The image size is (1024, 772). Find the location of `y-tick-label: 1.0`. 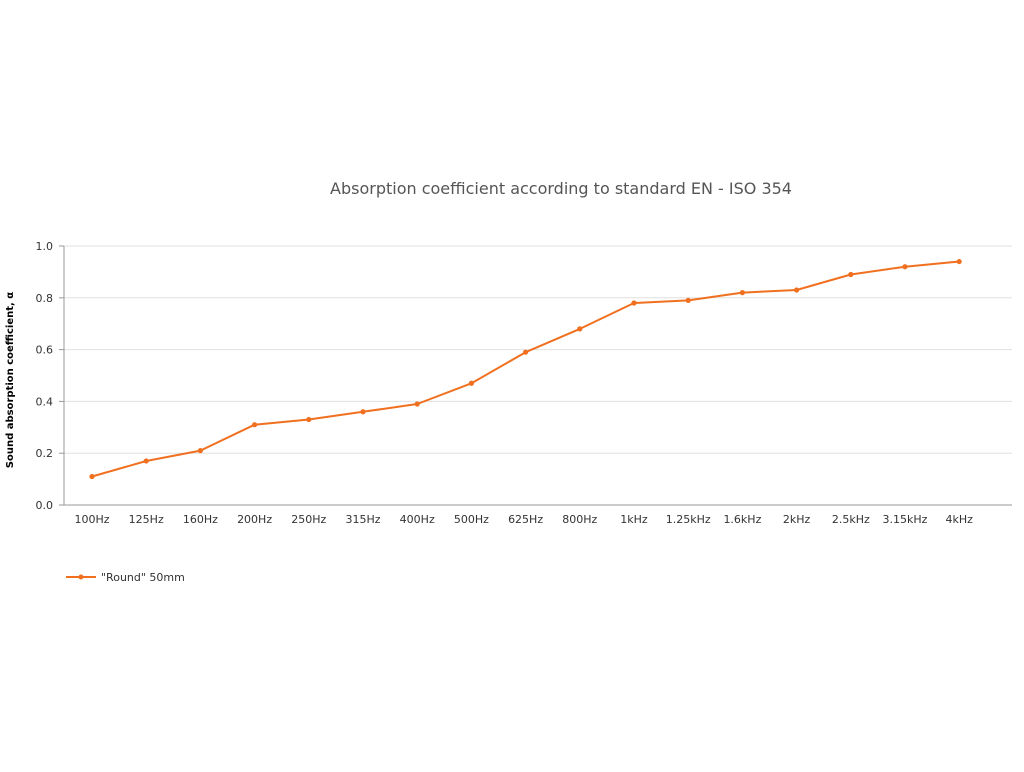

y-tick-label: 1.0 is located at coordinates (45, 246).